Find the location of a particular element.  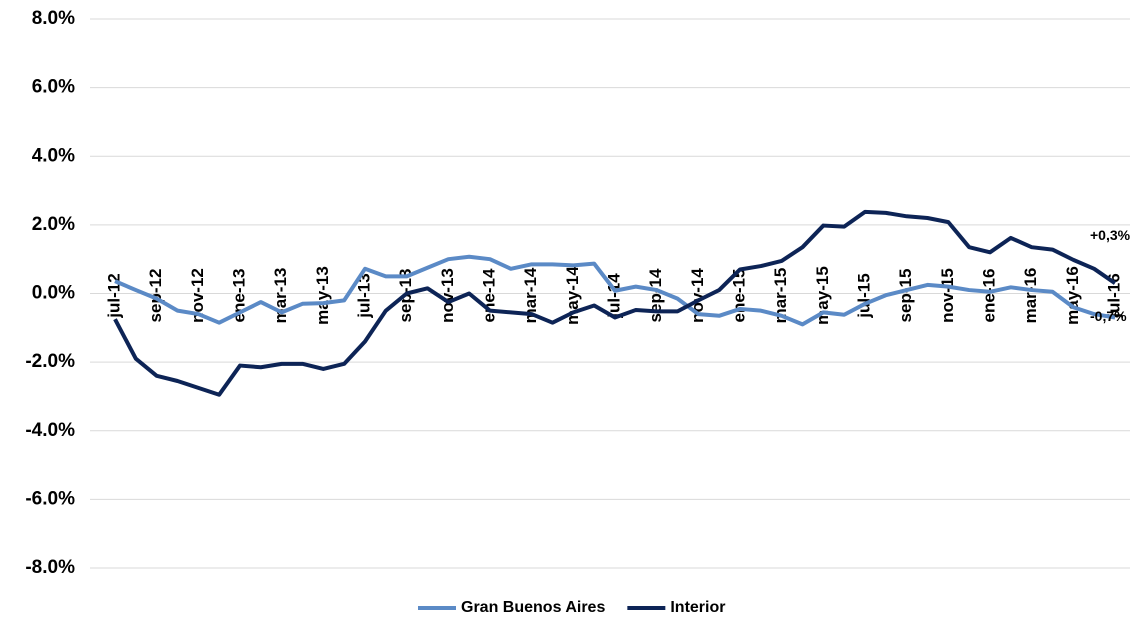

y-tick-label: 8.0% is located at coordinates (53, 18).